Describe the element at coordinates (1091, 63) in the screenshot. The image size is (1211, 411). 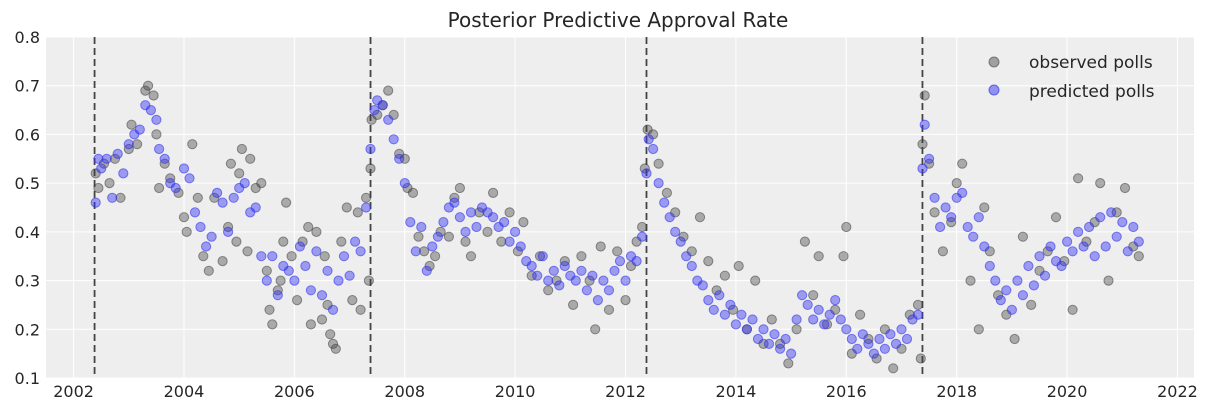
I see `legend-label-observed: observed polls` at that location.